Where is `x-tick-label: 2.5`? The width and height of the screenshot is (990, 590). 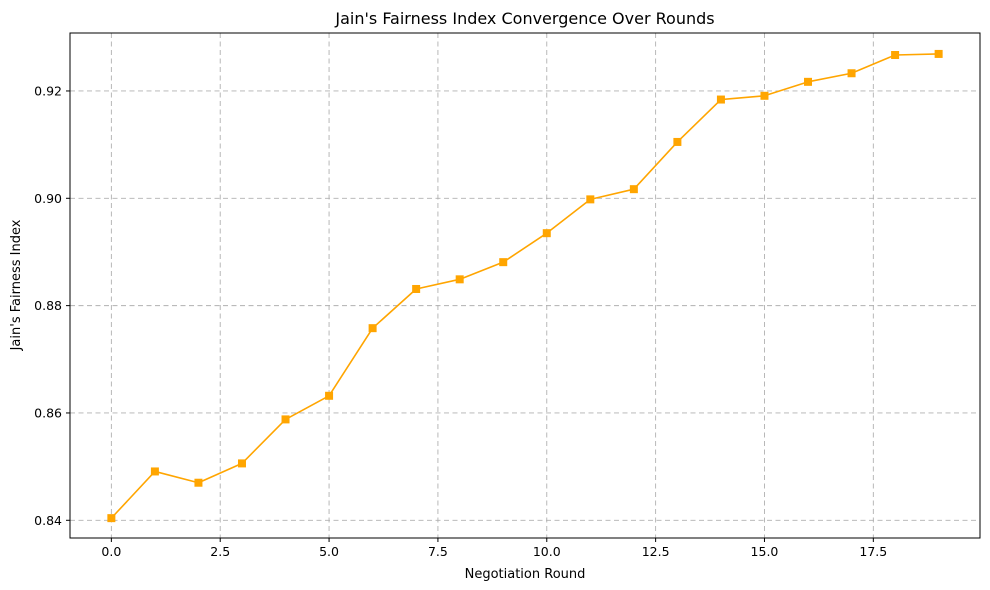 x-tick-label: 2.5 is located at coordinates (220, 551).